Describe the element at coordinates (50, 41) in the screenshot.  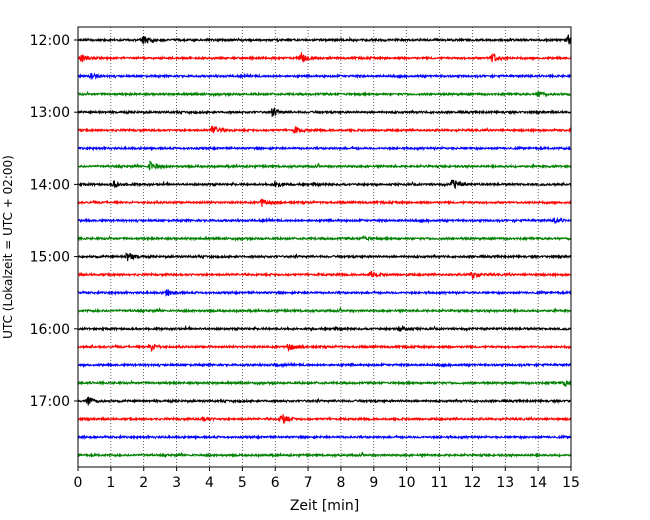
I see `y-tick-label: 12:00` at that location.